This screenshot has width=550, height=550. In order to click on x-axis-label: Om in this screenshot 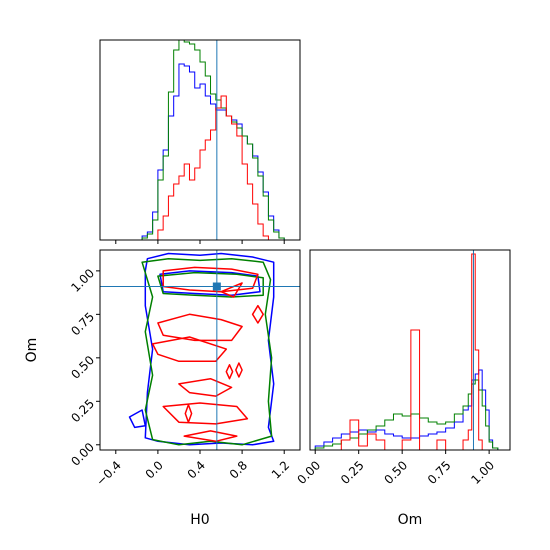, I will do `click(410, 520)`.